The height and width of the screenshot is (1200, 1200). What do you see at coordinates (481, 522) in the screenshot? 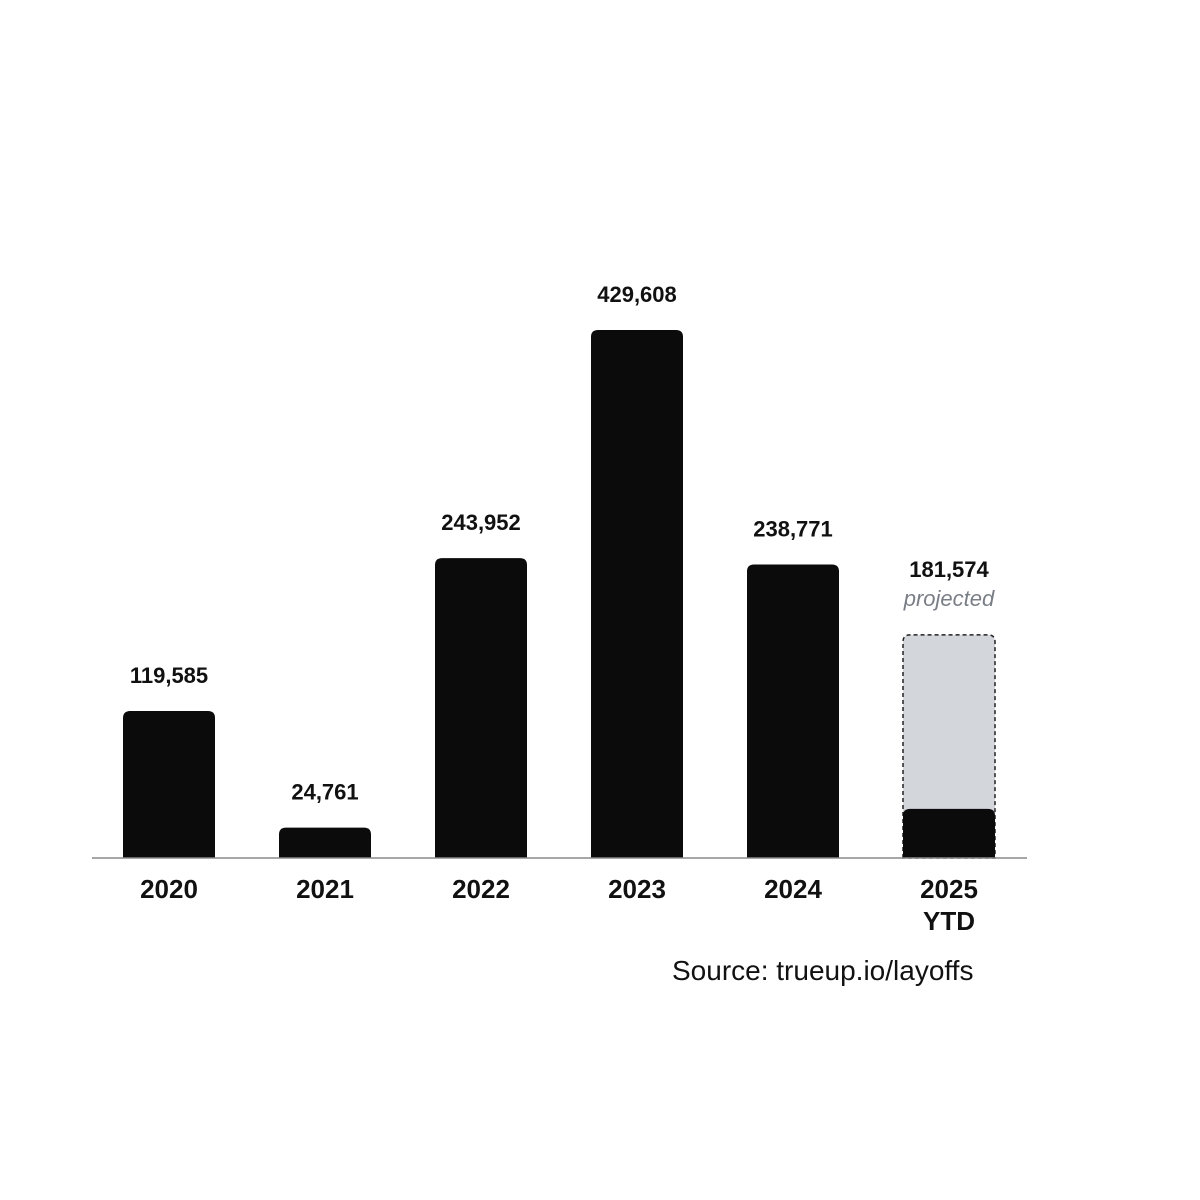
I see `value-label: 243,952` at bounding box center [481, 522].